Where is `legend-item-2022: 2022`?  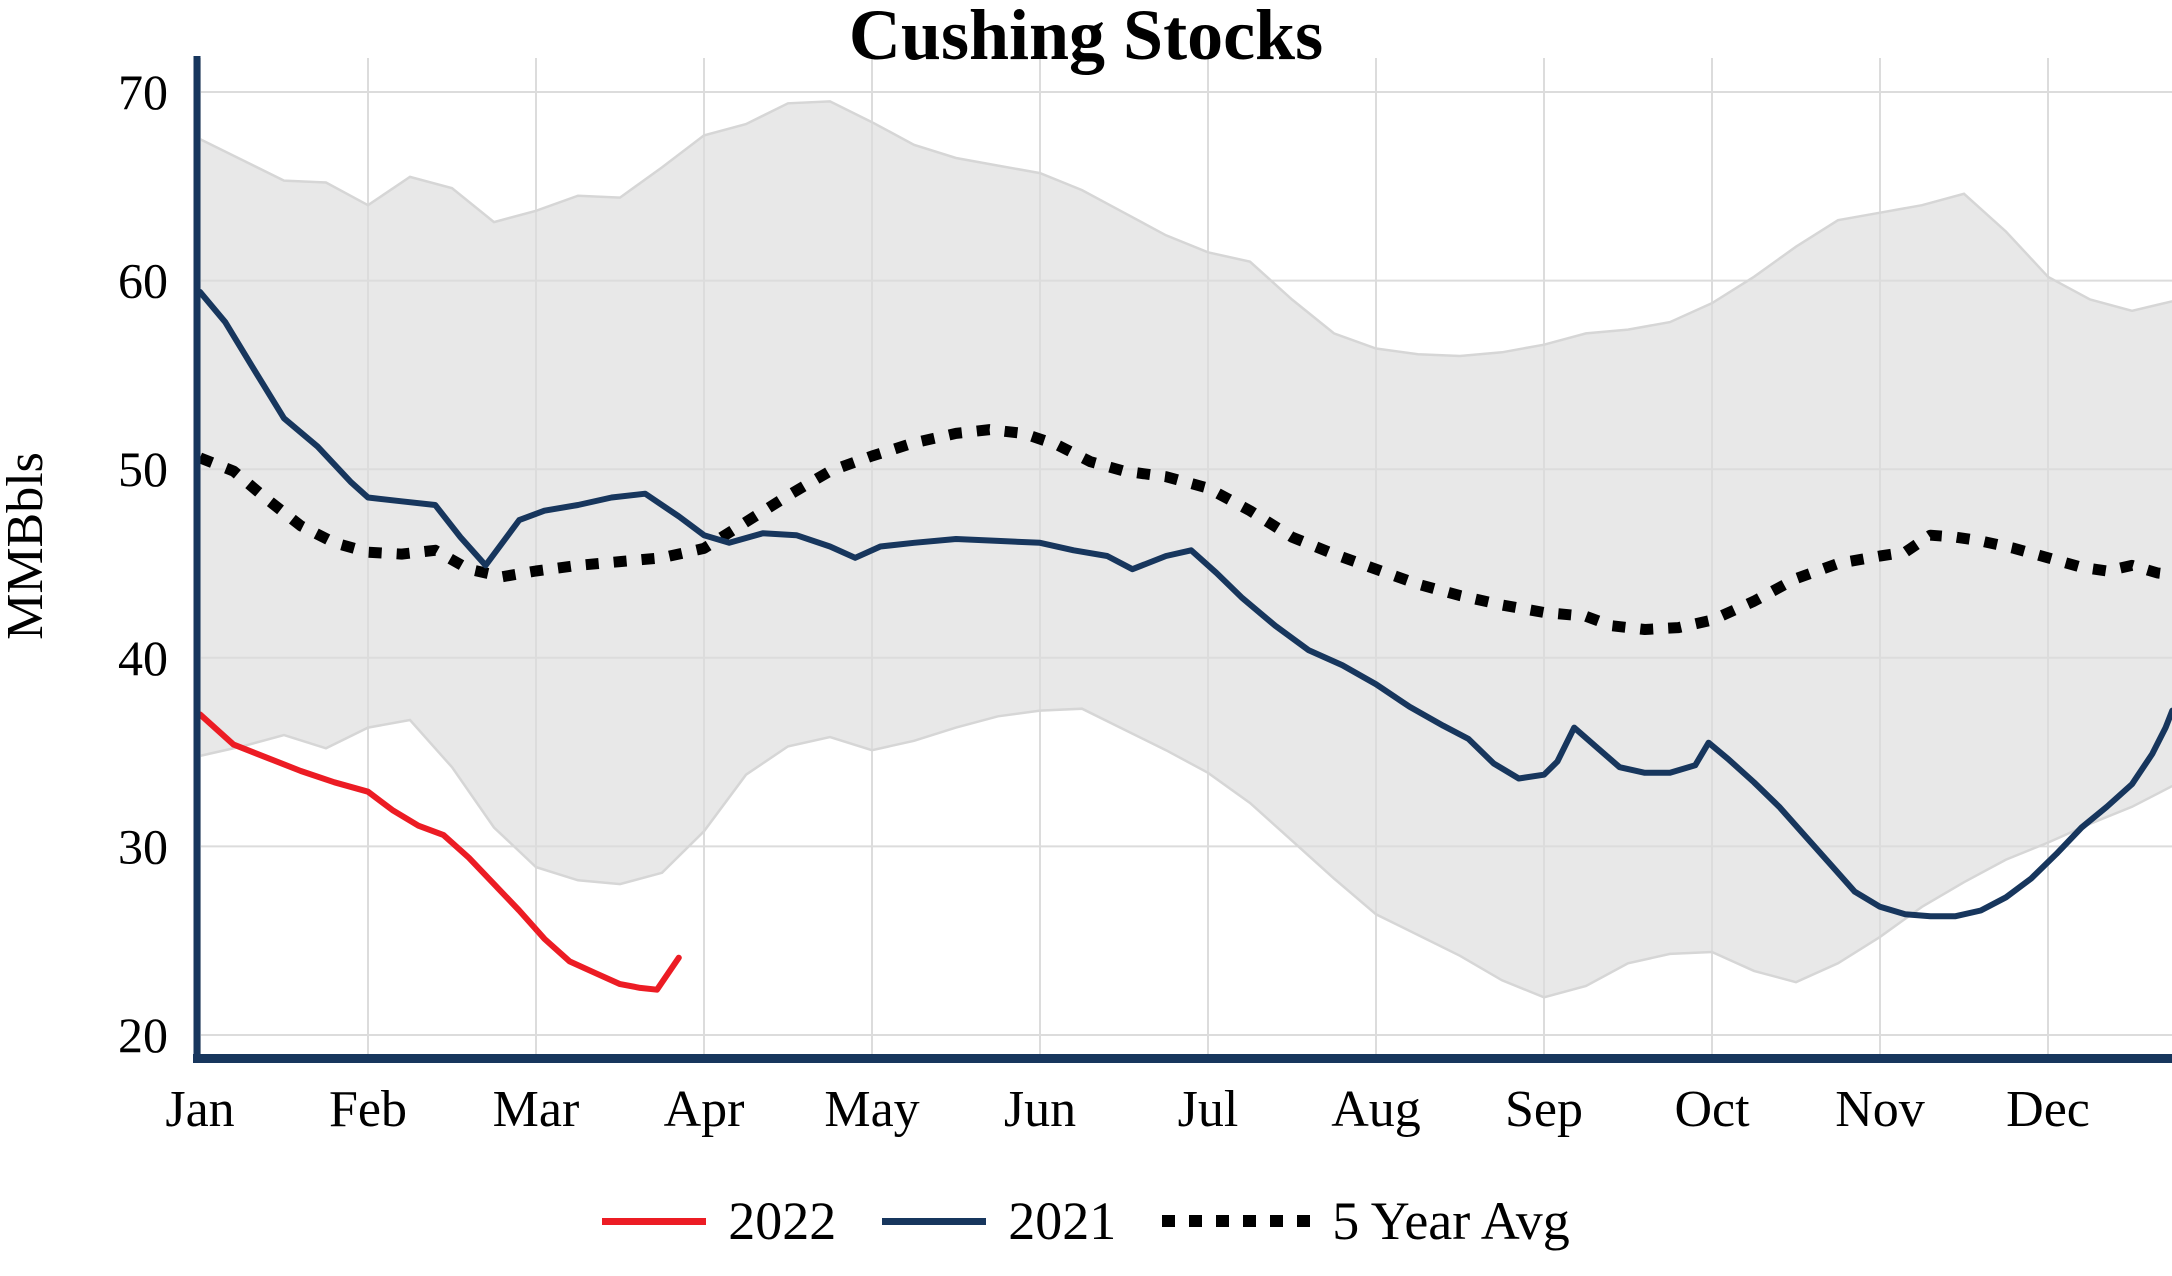
legend-item-2022: 2022 is located at coordinates (719, 1221).